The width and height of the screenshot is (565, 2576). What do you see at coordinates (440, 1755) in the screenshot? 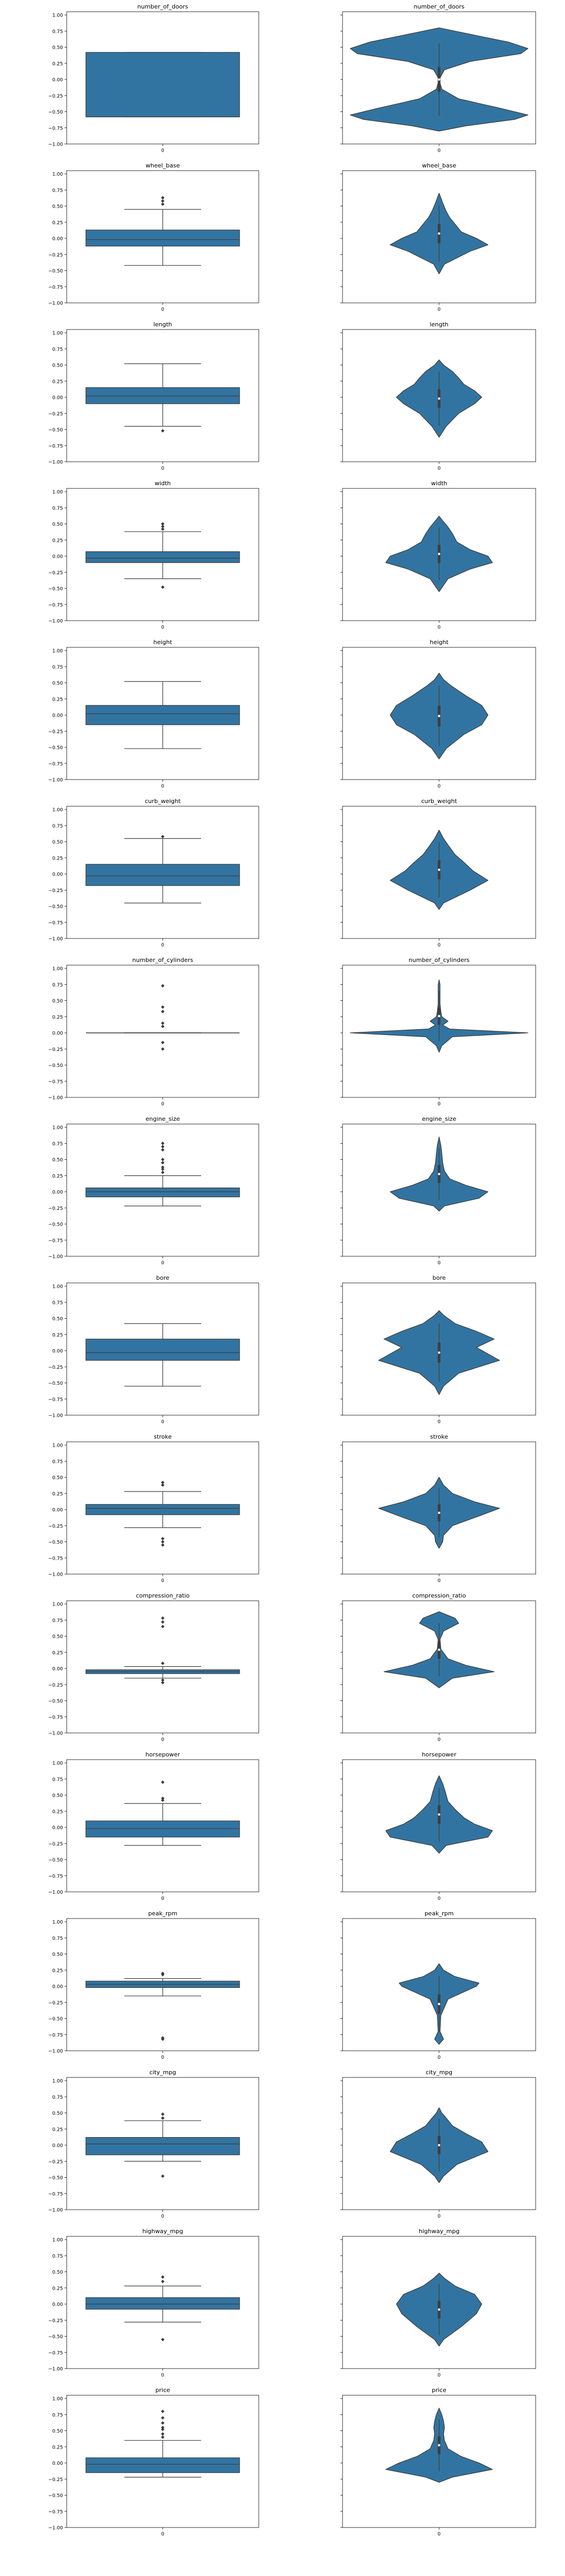
I see `chart-title: horsepower` at bounding box center [440, 1755].